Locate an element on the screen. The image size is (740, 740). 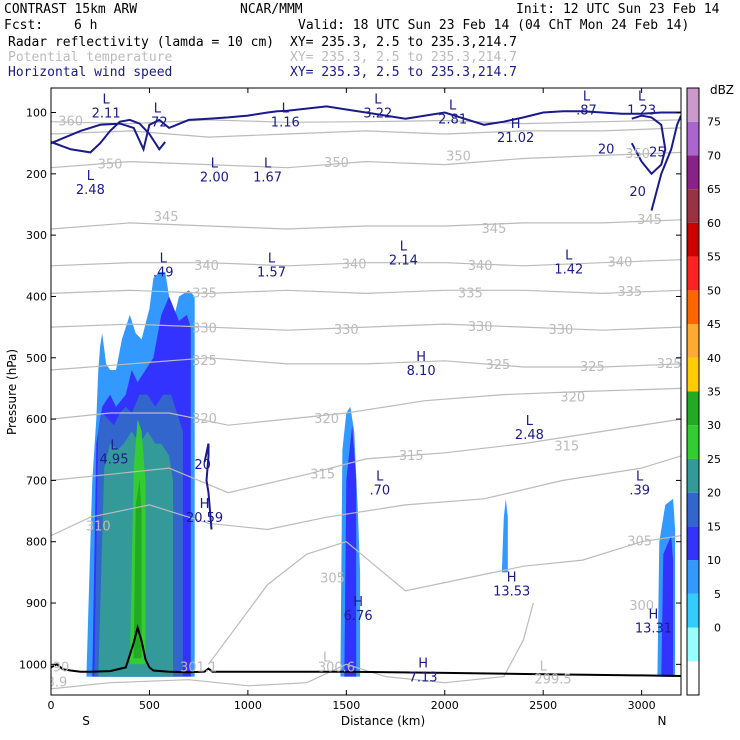
colorbar-label-60: 60 is located at coordinates (714, 223).